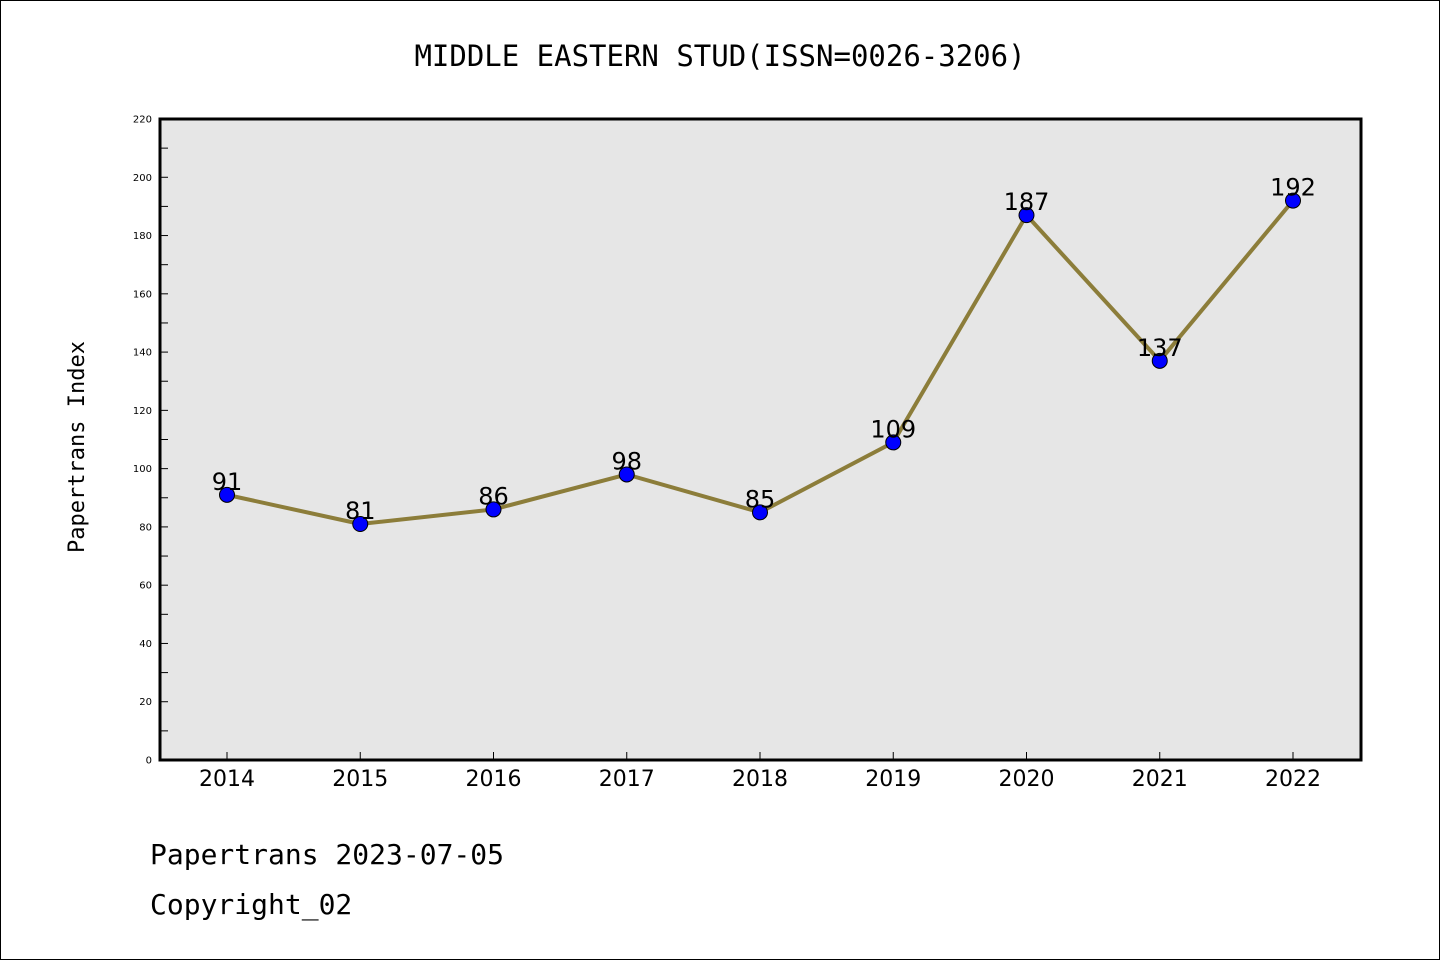 This screenshot has width=1440, height=960. Describe the element at coordinates (327, 854) in the screenshot. I see `footer-date: Papertrans 2023-07-05` at that location.